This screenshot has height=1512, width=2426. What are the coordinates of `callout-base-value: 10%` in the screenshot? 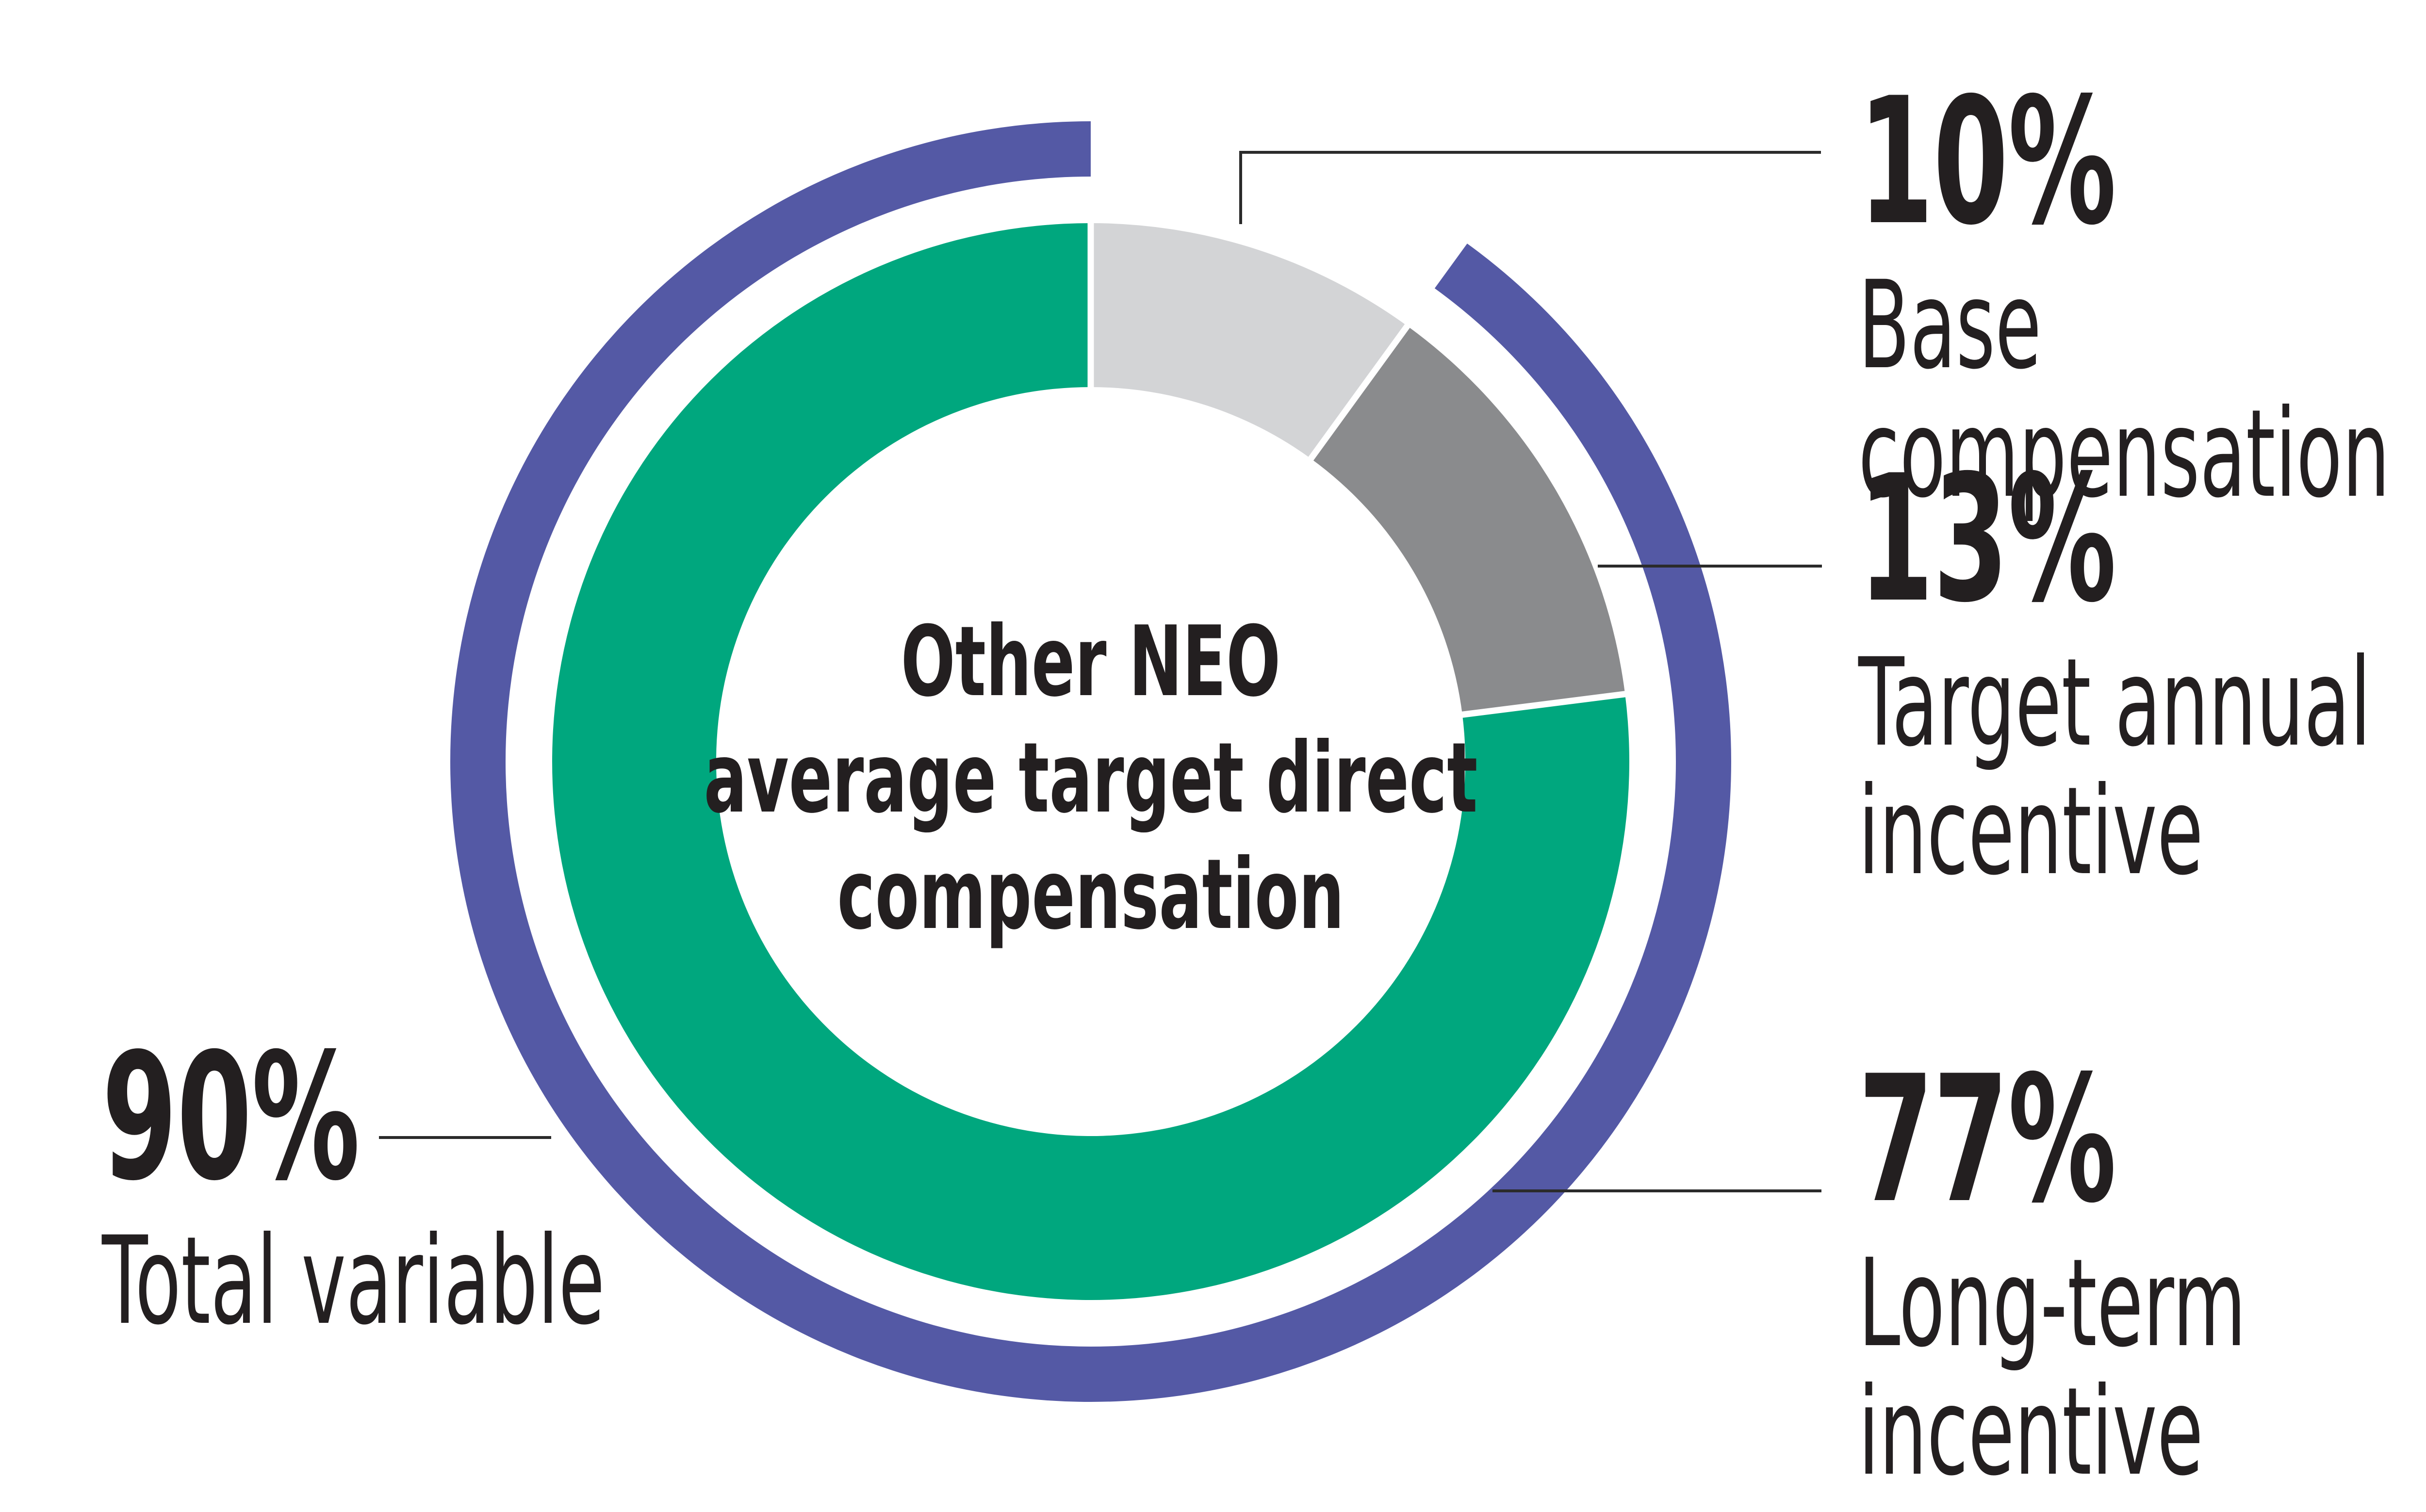 It's located at (1987, 161).